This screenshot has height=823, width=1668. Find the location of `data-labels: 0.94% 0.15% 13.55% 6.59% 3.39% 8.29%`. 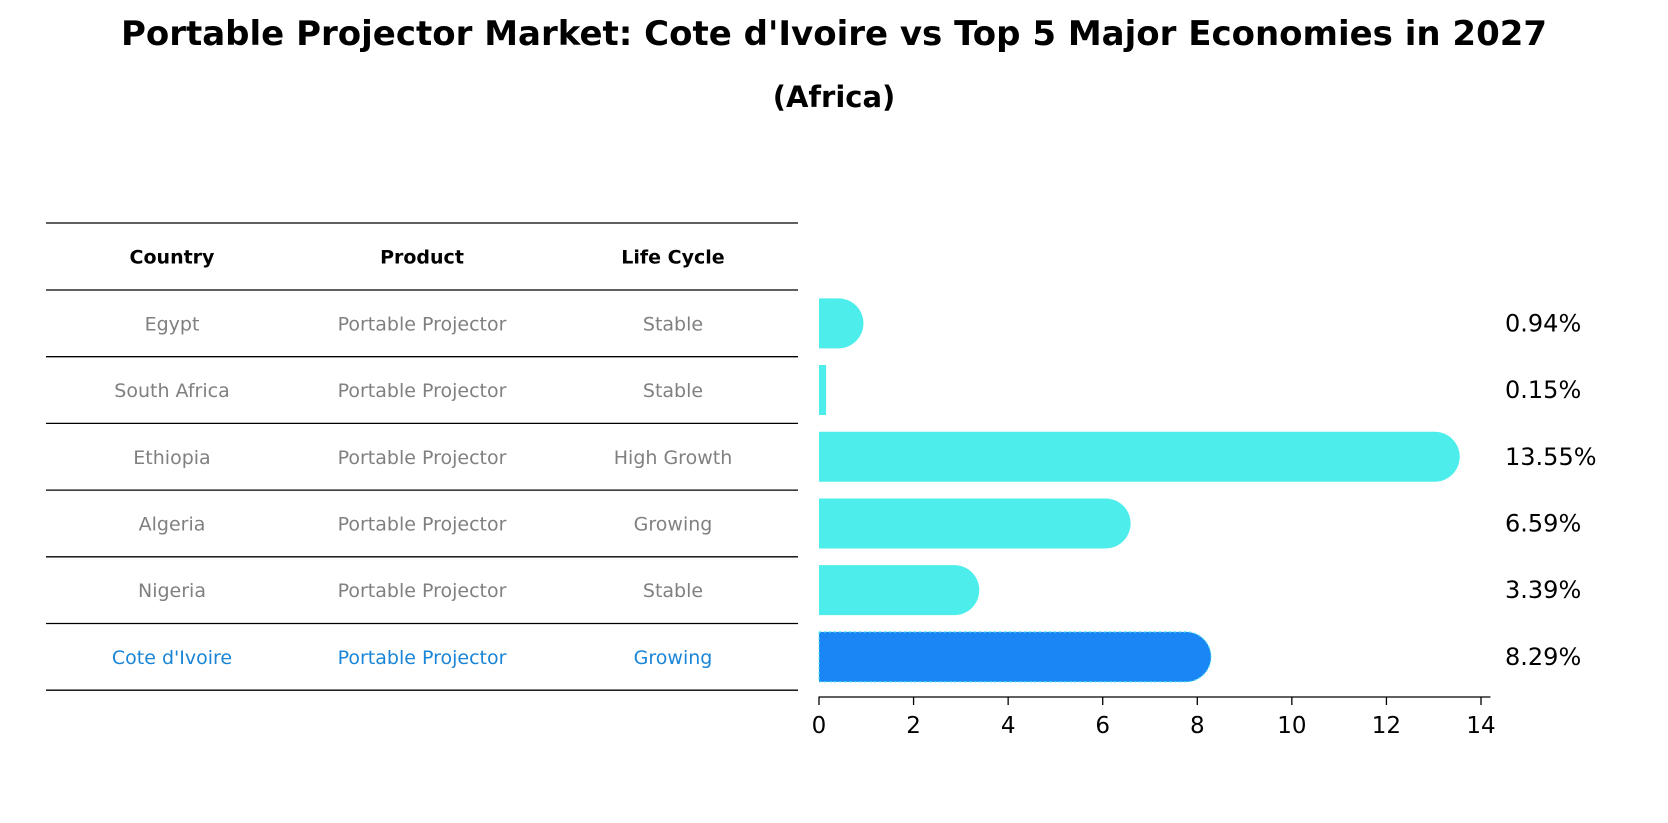

data-labels: 0.94% 0.15% 13.55% 6.59% 3.39% 8.29% is located at coordinates (1551, 489).